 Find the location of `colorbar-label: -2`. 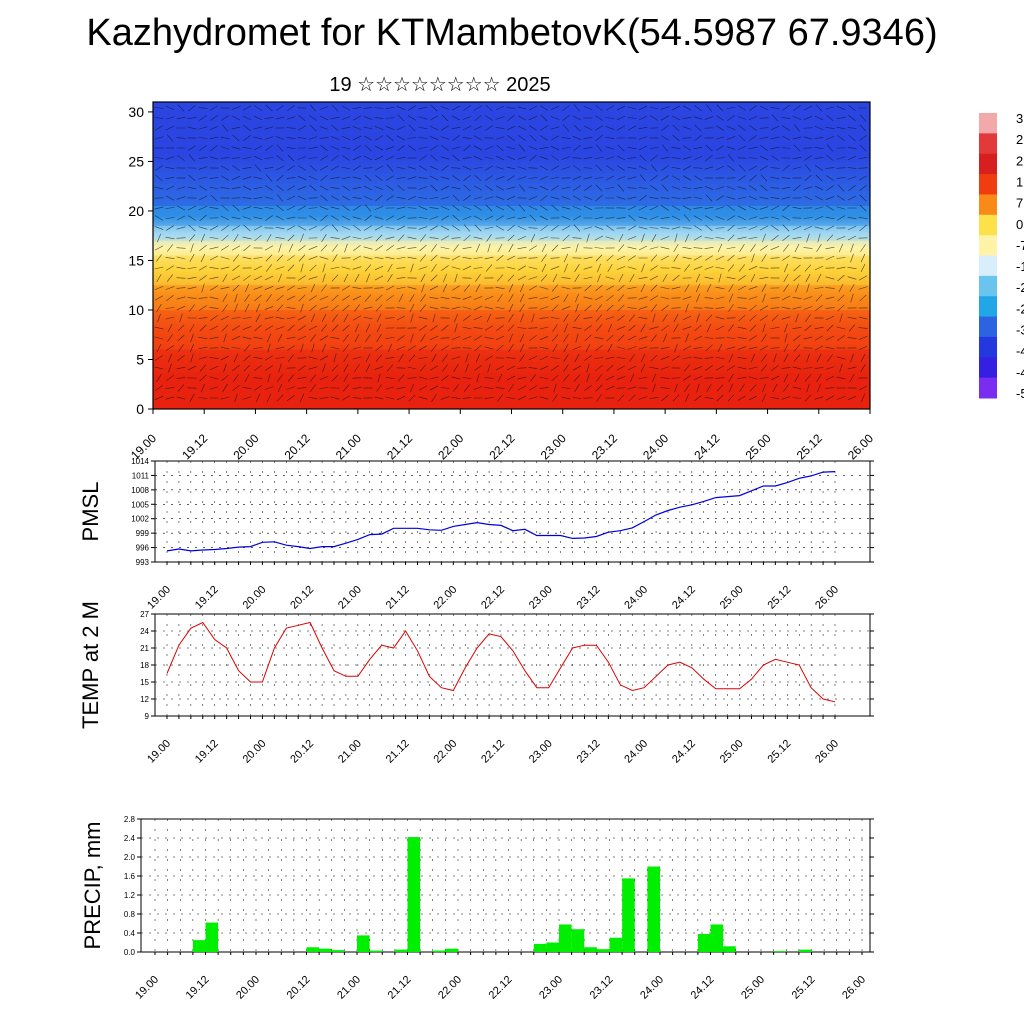

colorbar-label: -2 is located at coordinates (1020, 308).